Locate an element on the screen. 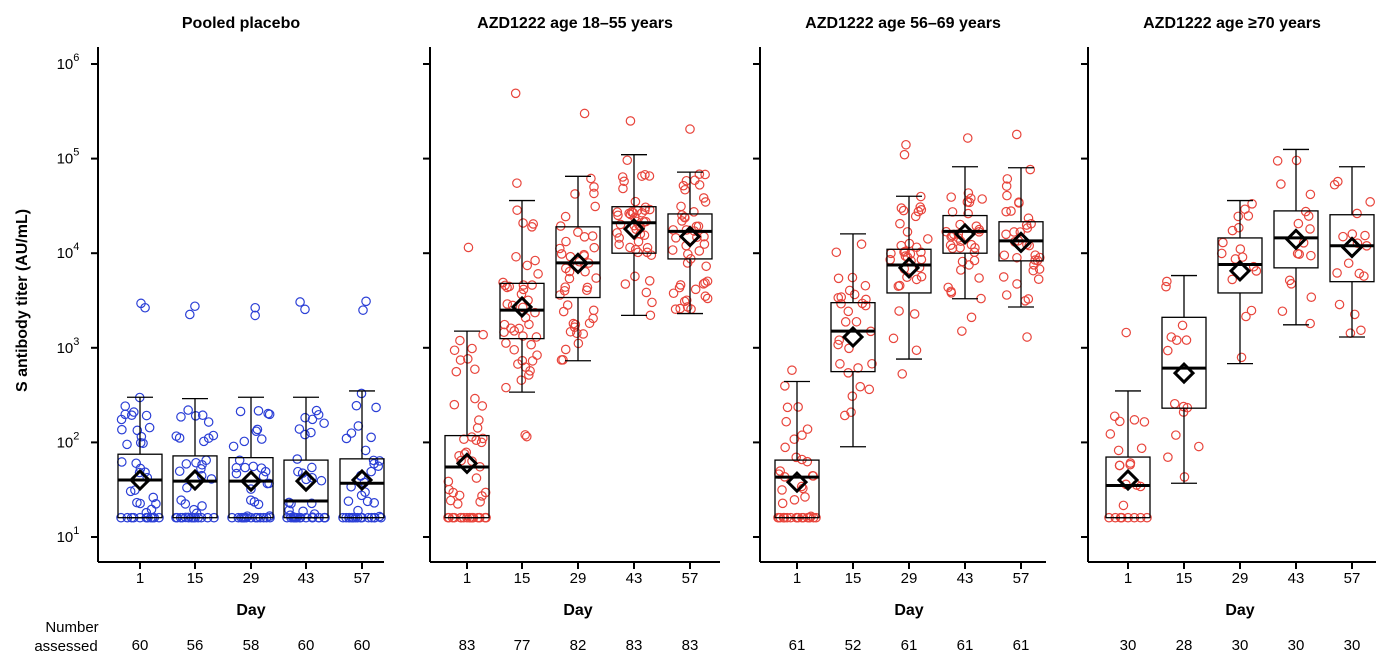 This screenshot has height=653, width=1384. x-axis-label: Day is located at coordinates (1239, 610).